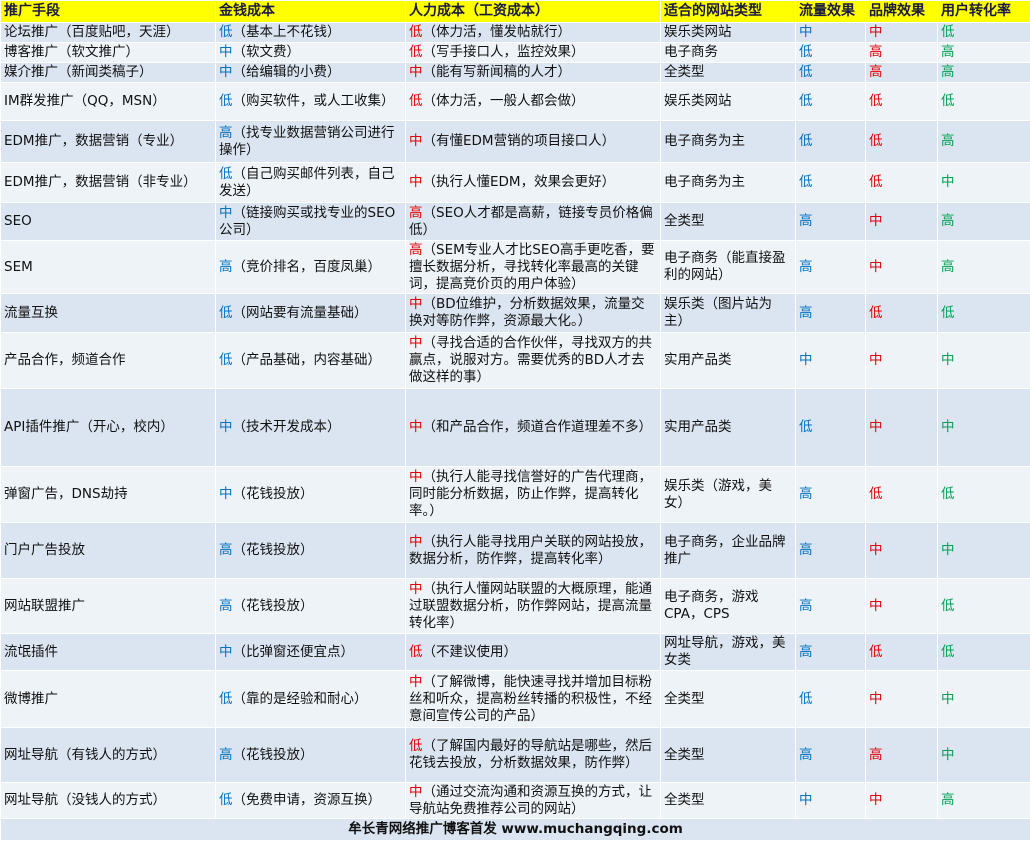 The width and height of the screenshot is (1030, 841). What do you see at coordinates (533, 12) in the screenshot?
I see `header-cell: 人力成本（工资成本）` at bounding box center [533, 12].